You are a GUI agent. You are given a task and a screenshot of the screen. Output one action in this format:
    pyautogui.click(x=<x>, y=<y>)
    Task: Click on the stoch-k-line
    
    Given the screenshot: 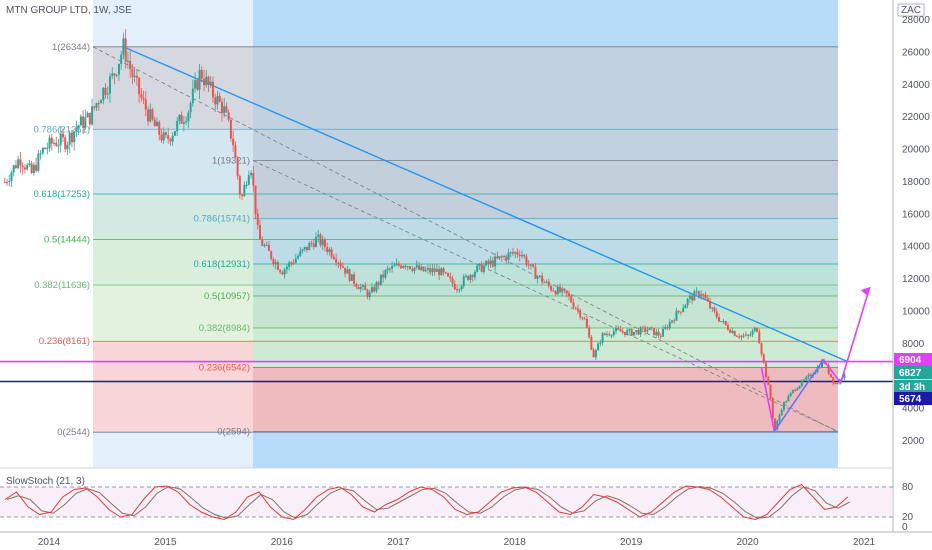 What is the action you would take?
    pyautogui.click(x=426, y=502)
    